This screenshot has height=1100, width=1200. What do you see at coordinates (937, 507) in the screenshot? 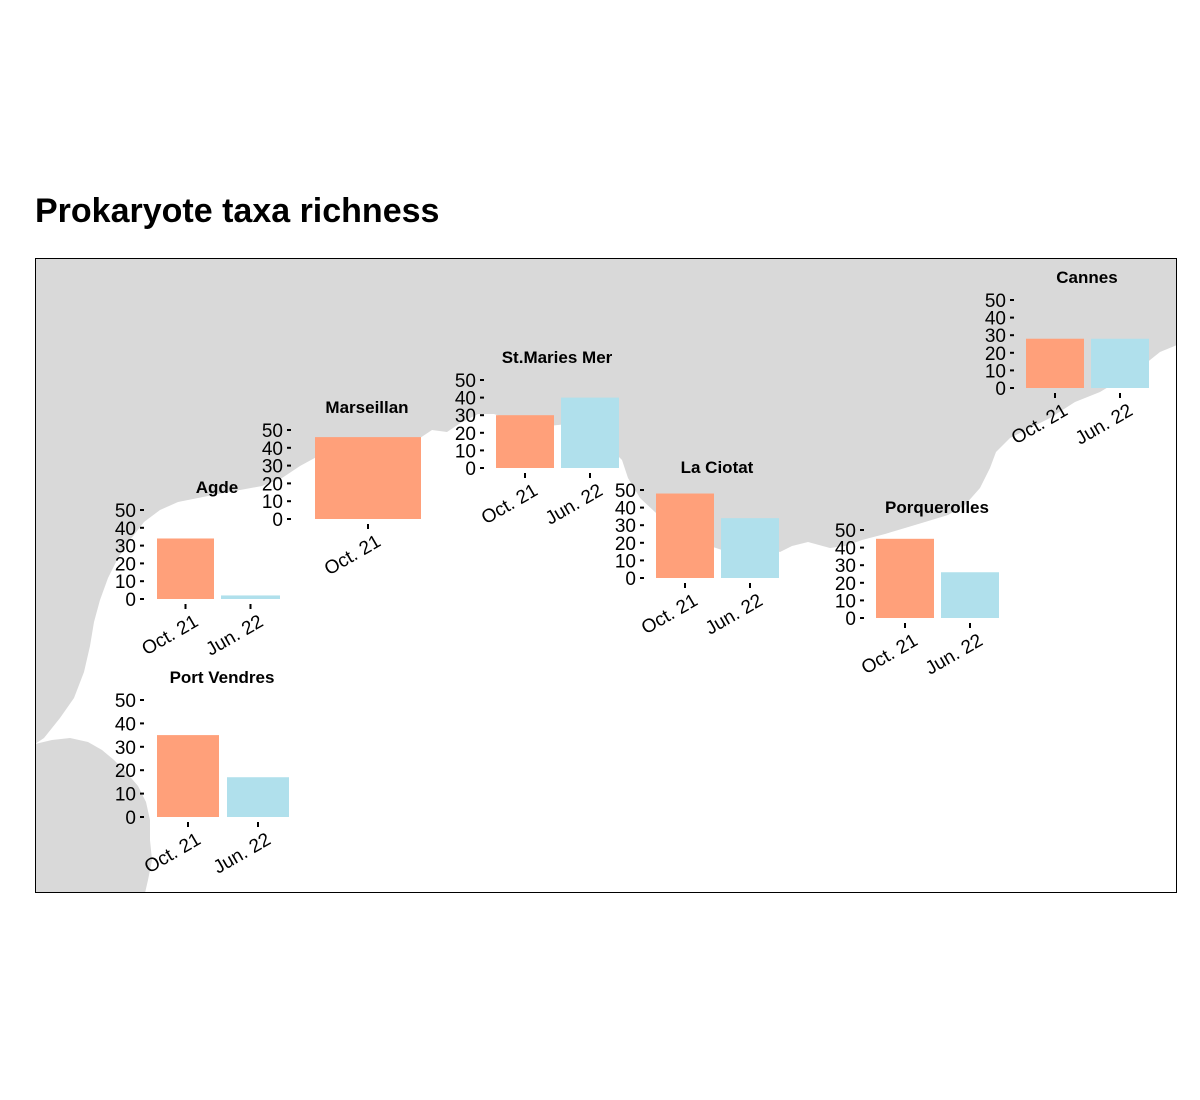
I see `site-title: Porquerolles` at bounding box center [937, 507].